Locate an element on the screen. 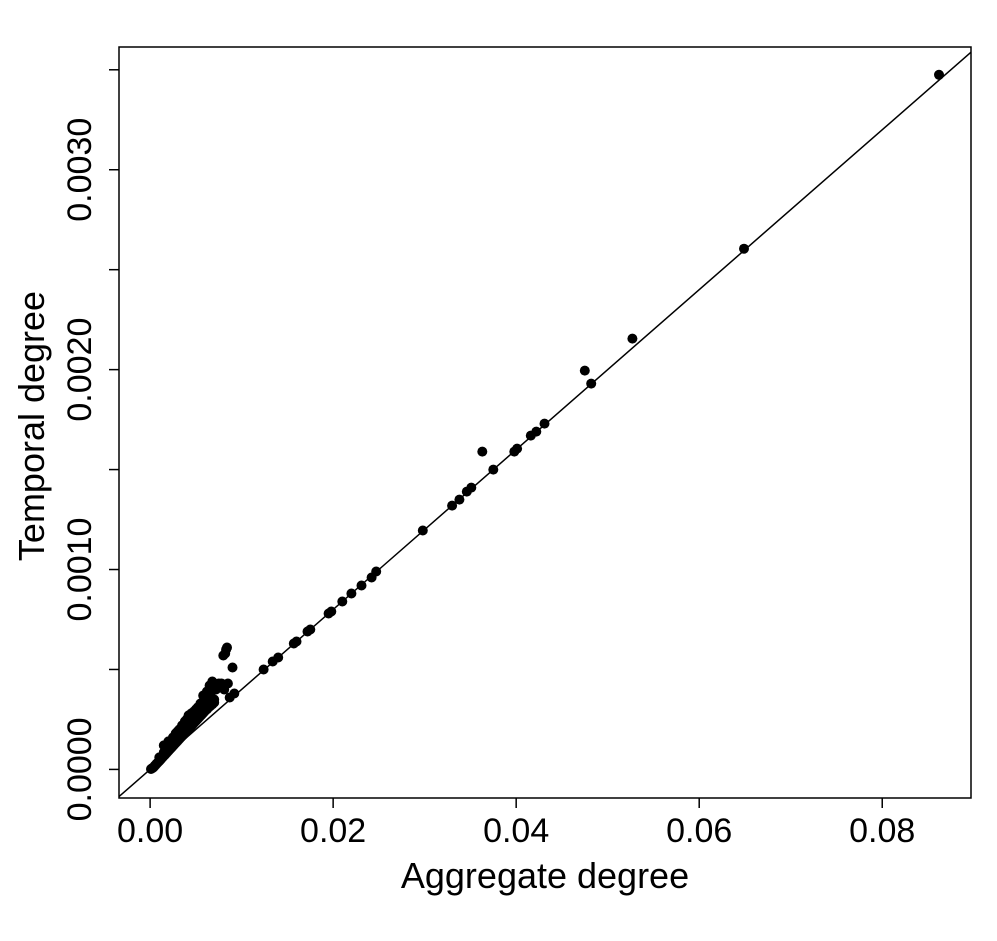 The image size is (997, 941). x-axis-label: Aggregate degree is located at coordinates (545, 875).